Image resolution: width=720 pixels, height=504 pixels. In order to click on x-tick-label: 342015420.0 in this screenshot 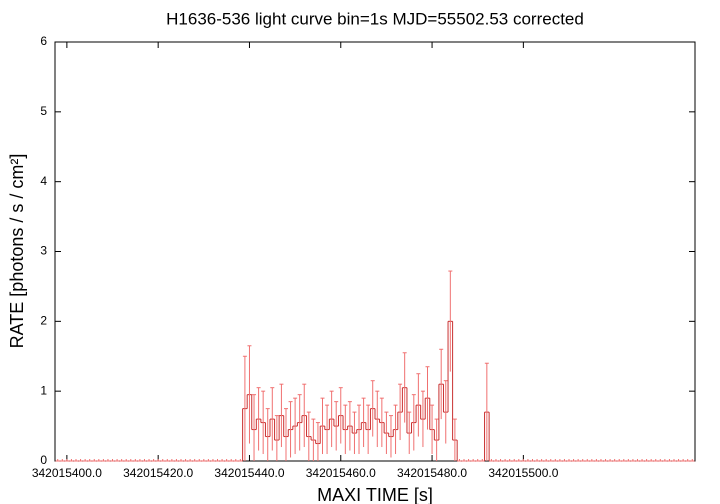, I will do `click(158, 473)`.